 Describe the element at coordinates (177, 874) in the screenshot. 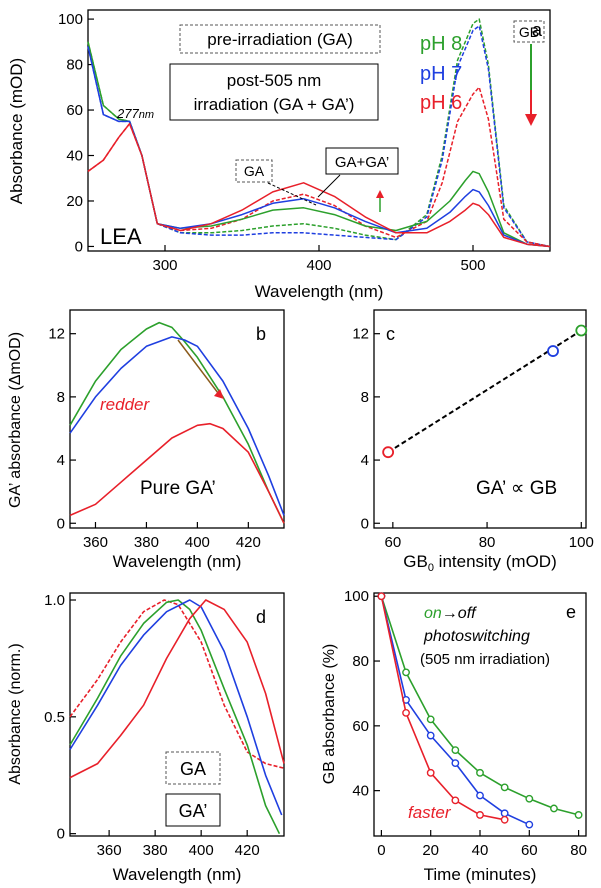

I see `panel-d-xlabel: Wavelength (nm)` at that location.